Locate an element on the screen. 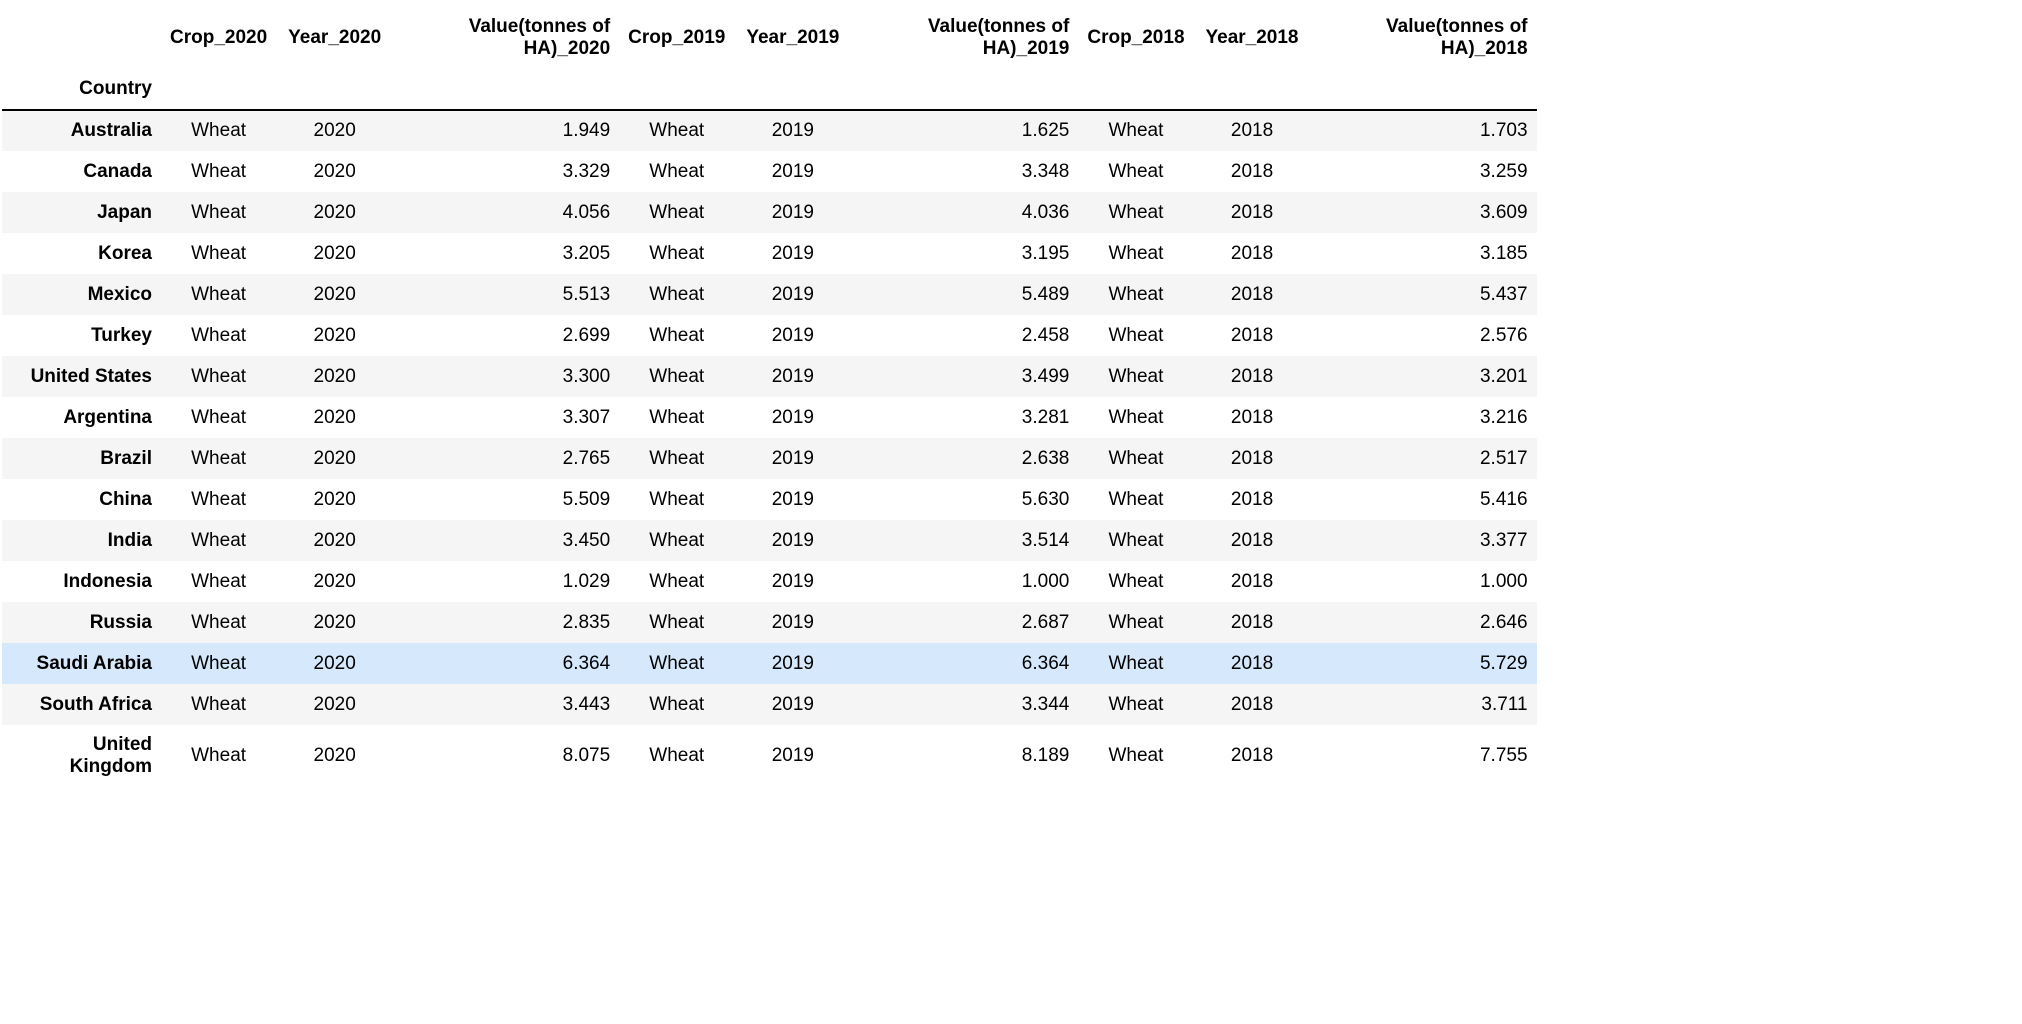 This screenshot has width=2022, height=1024. cell-value-2018: 3.216 is located at coordinates (1503, 417).